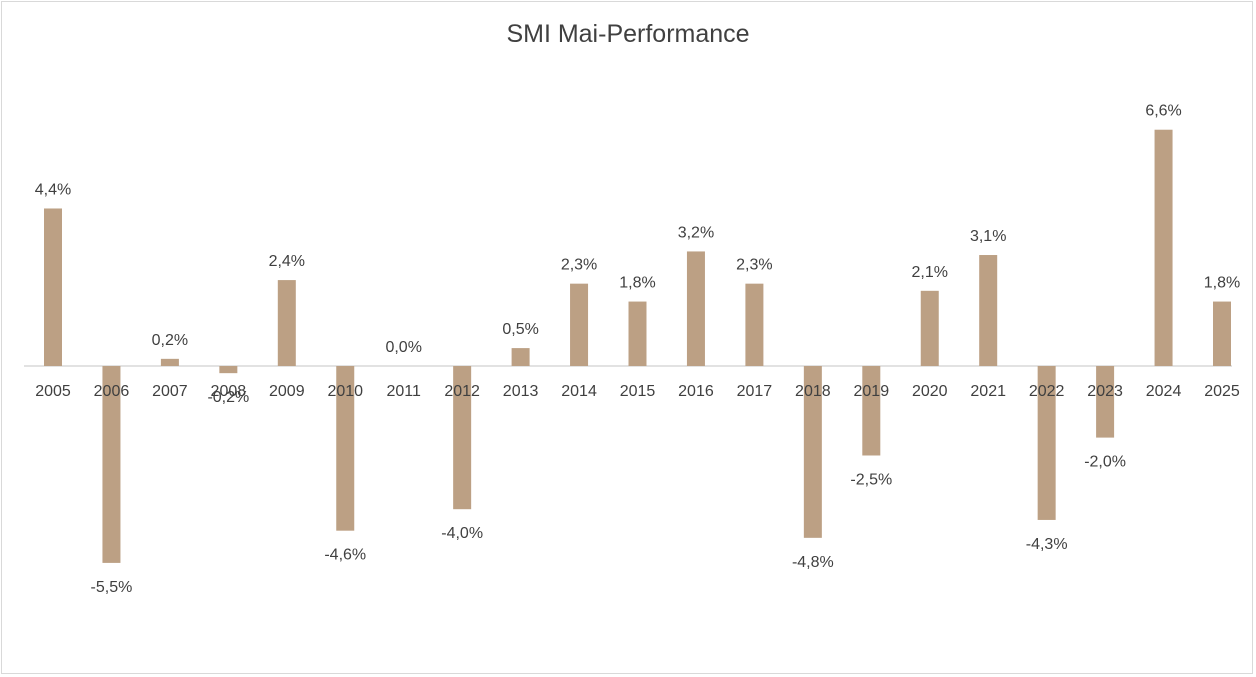 Image resolution: width=1256 pixels, height=677 pixels. What do you see at coordinates (345, 555) in the screenshot?
I see `data-label-2010: -4,6%` at bounding box center [345, 555].